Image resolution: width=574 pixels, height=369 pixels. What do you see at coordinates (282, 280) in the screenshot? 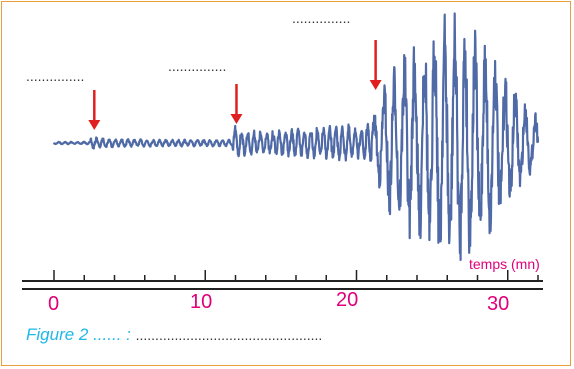
I see `time-axis` at bounding box center [282, 280].